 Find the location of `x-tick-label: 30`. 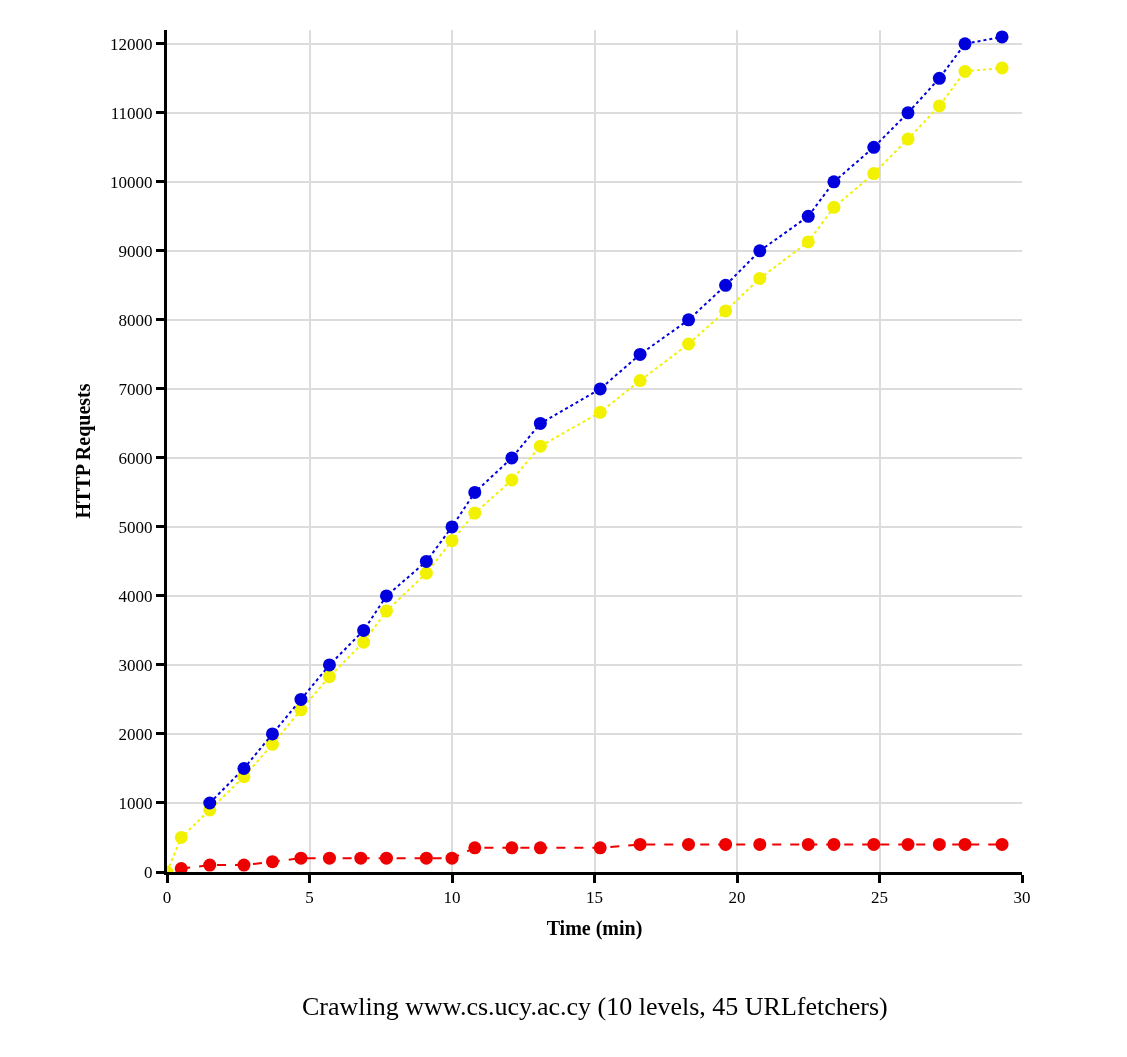

x-tick-label: 30 is located at coordinates (1022, 898).